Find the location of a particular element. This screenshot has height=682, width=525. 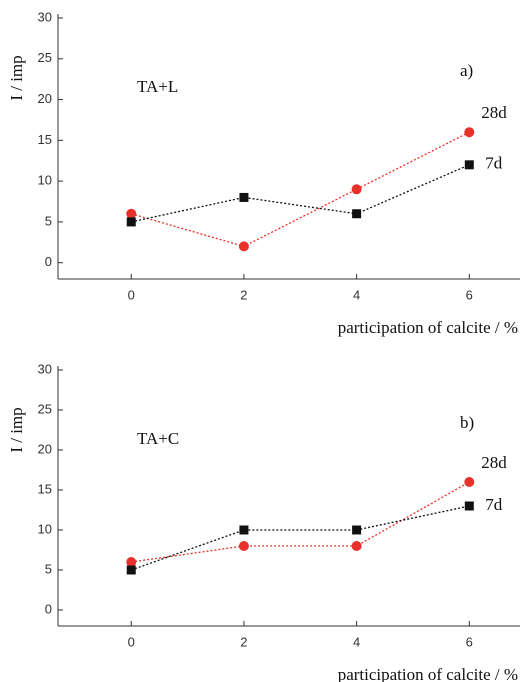

panel-label: a) is located at coordinates (466, 70).